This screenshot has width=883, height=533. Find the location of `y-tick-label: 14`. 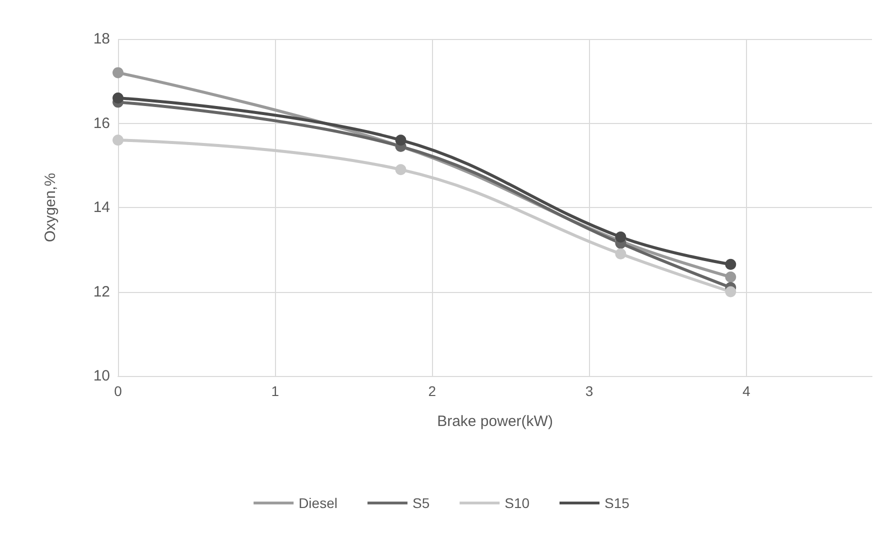

y-tick-label: 14 is located at coordinates (101, 207).